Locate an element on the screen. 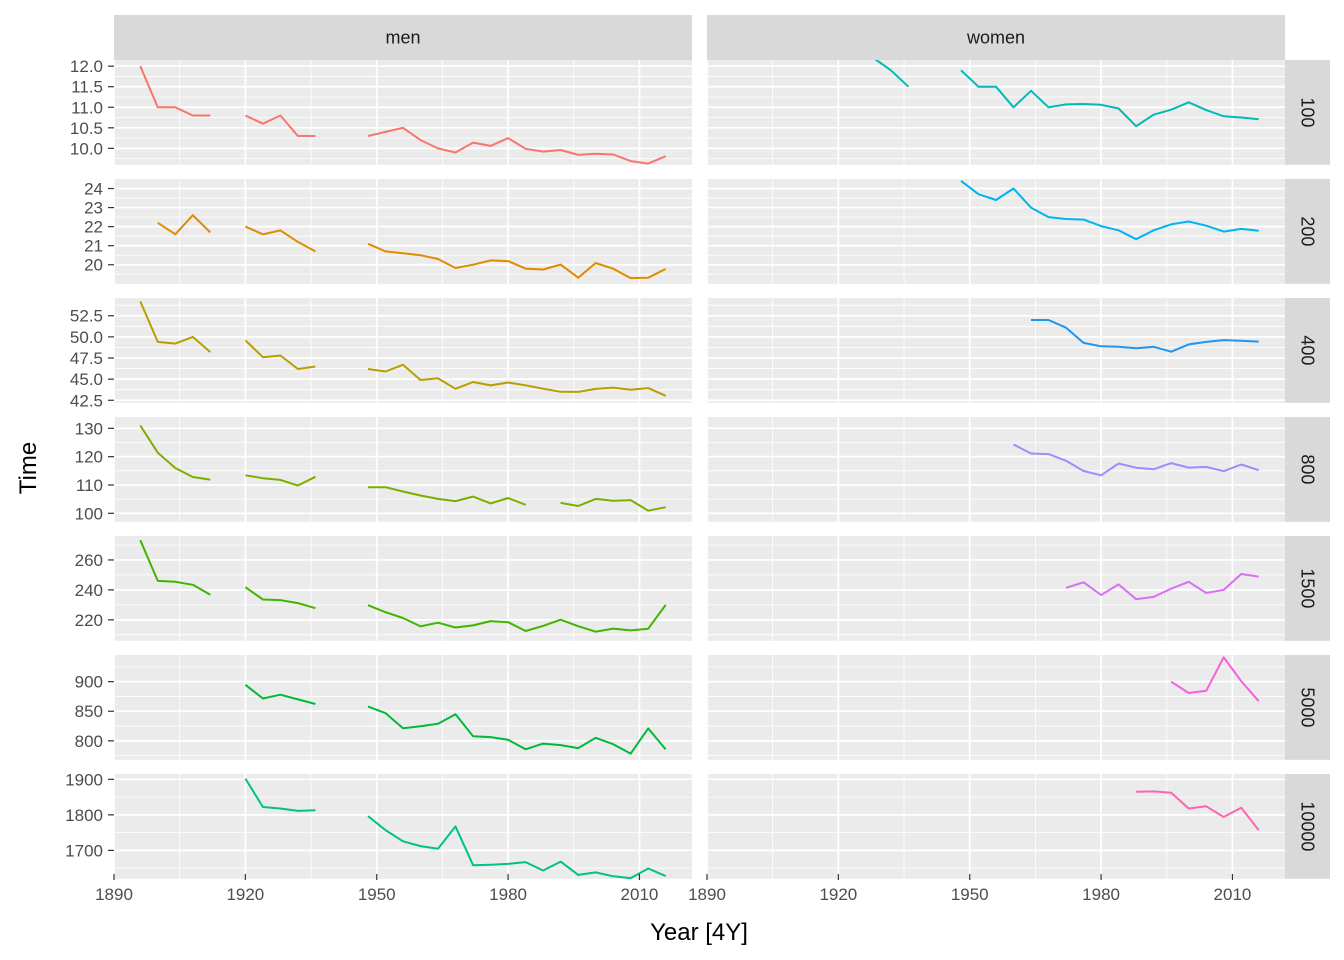  row-strip-label: 800 is located at coordinates (1308, 469).